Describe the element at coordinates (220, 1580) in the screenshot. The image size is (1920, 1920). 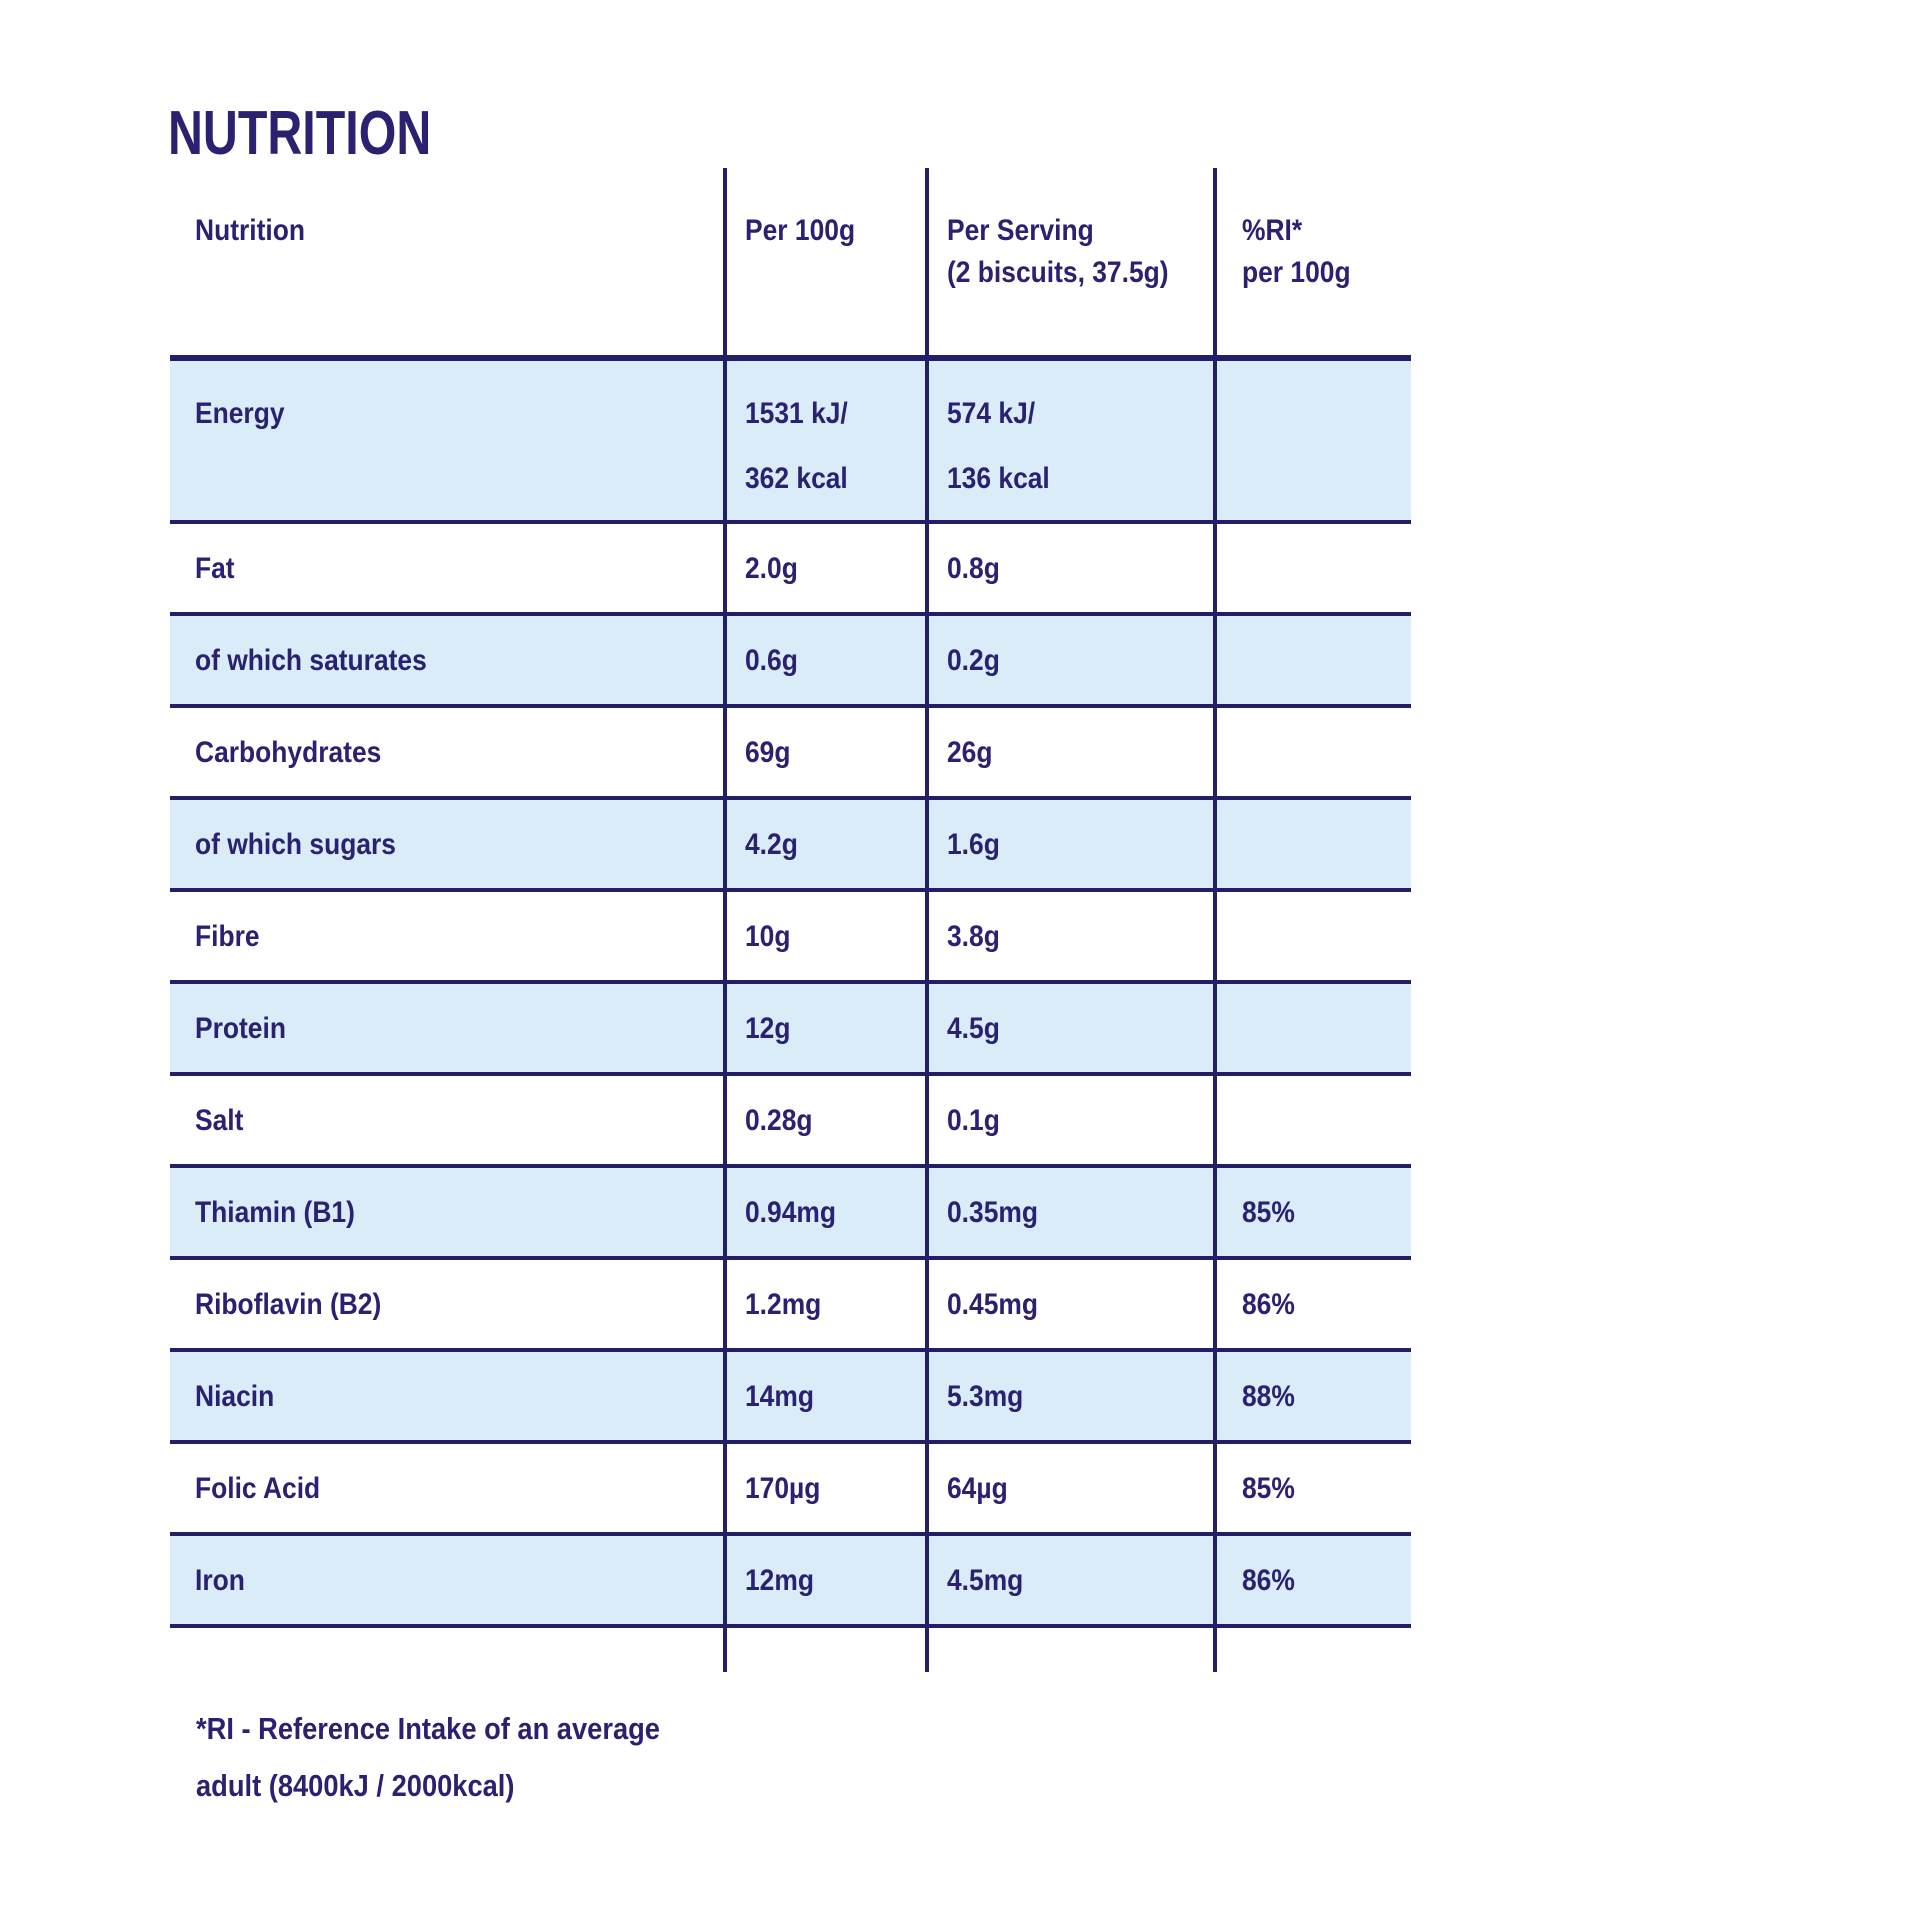
I see `cell-text: Iron` at that location.